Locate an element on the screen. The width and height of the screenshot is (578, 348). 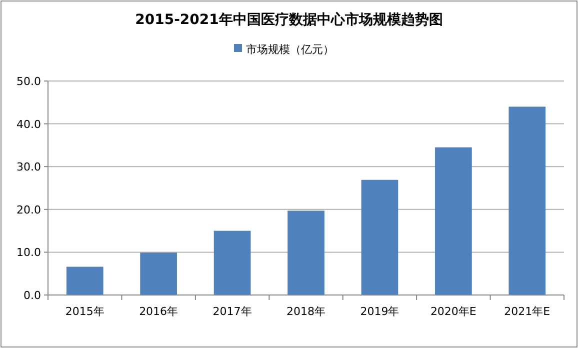
chart-title: 2015-2021年中国医疗数据中心市场规模趋势图 is located at coordinates (289, 19).